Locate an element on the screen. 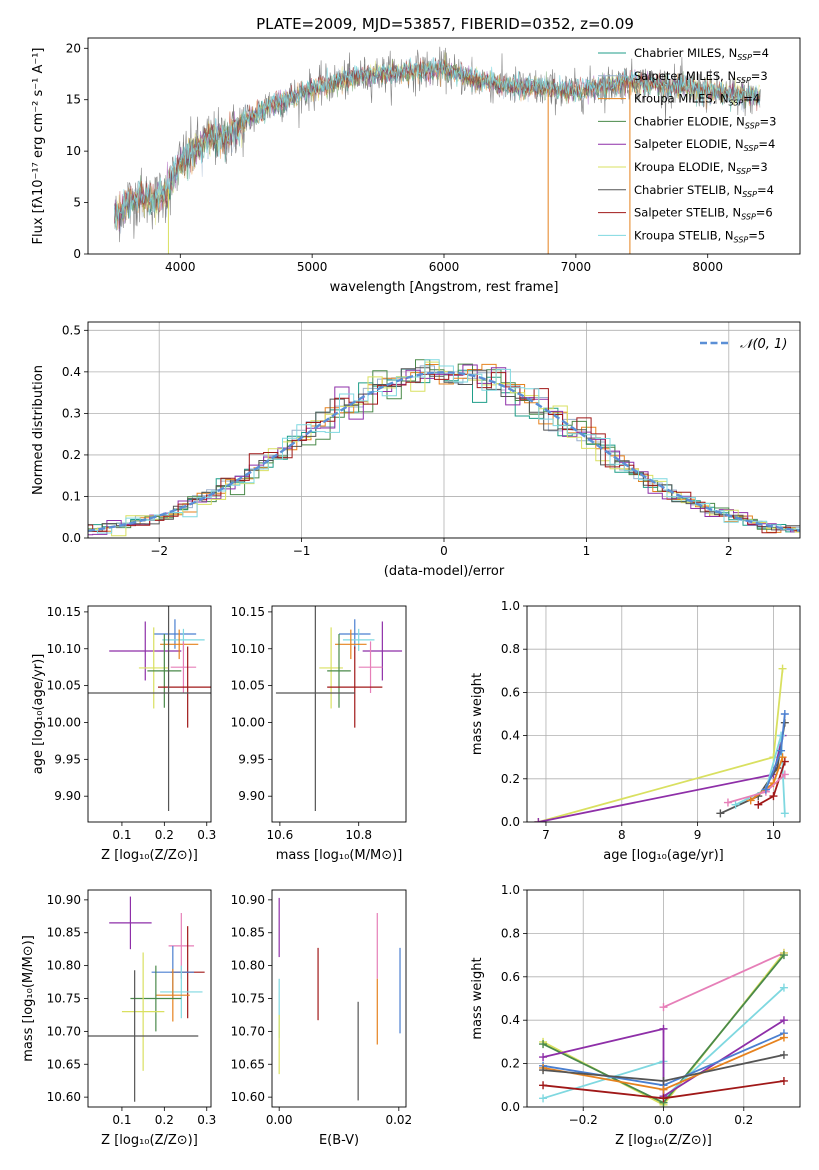  x-tick-label: 10.8 is located at coordinates (358, 835).